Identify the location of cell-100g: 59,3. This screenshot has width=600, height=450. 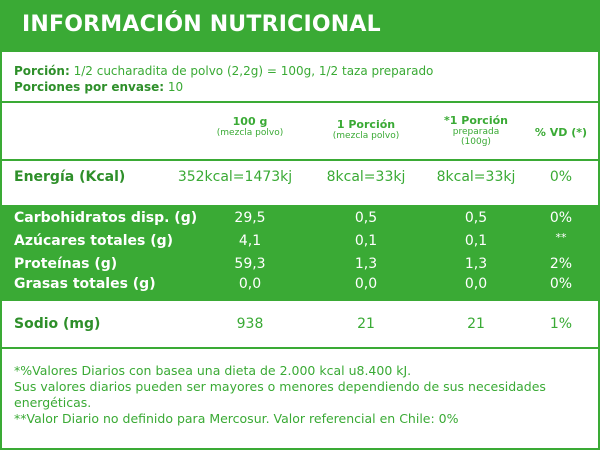
(250, 264).